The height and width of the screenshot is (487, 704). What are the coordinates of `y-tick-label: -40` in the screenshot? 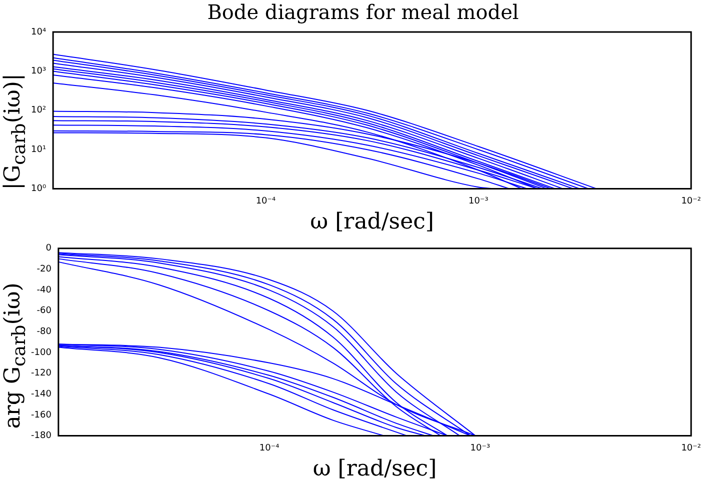 It's located at (44, 290).